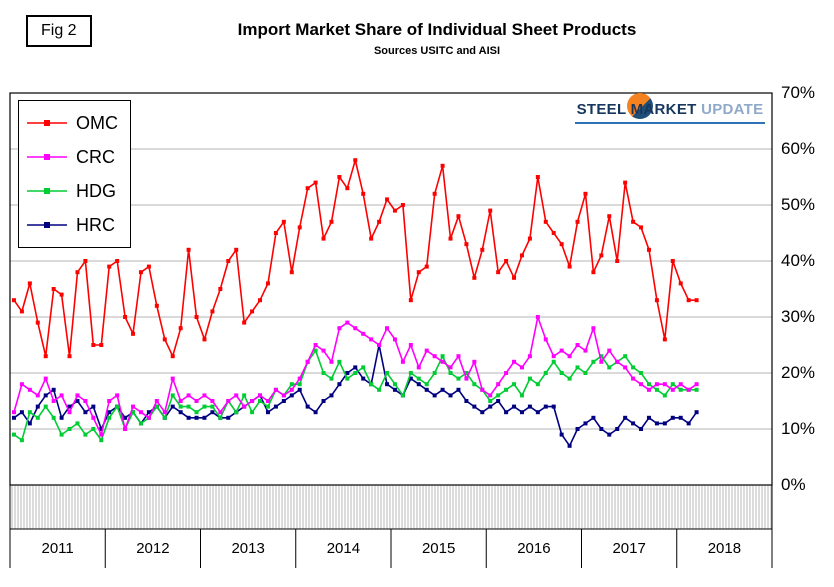 Image resolution: width=834 pixels, height=587 pixels. What do you see at coordinates (601, 109) in the screenshot?
I see `logo-word-steel: STEEL` at bounding box center [601, 109].